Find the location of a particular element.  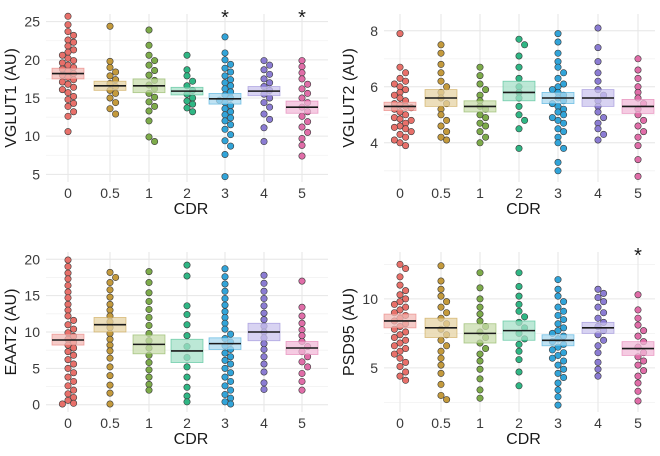

x-axis-title: CDR is located at coordinates (191, 209).